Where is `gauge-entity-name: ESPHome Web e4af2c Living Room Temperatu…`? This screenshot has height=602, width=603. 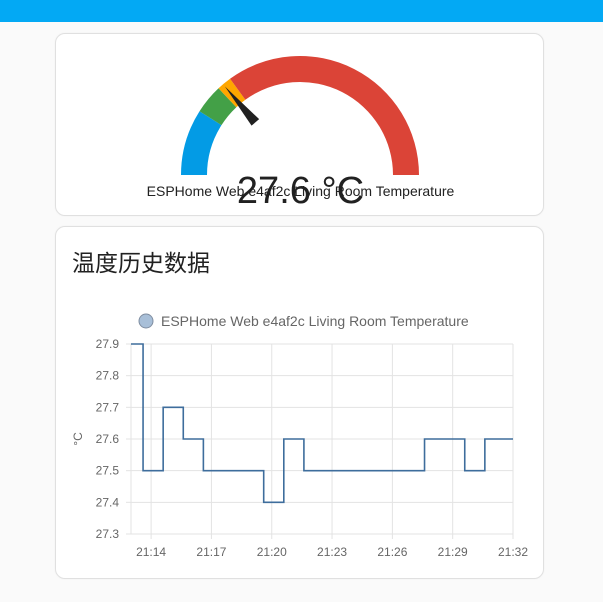
gauge-entity-name: ESPHome Web e4af2c Living Room Temperatu… is located at coordinates (300, 191).